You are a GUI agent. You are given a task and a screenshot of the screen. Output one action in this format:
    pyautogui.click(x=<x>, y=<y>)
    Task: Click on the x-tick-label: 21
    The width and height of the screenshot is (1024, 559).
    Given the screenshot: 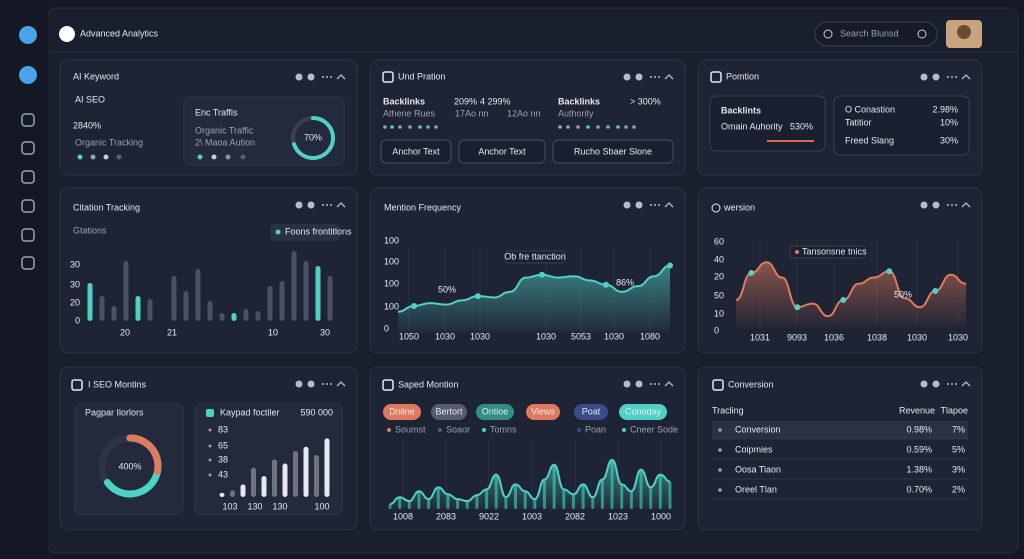 What is the action you would take?
    pyautogui.click(x=172, y=332)
    